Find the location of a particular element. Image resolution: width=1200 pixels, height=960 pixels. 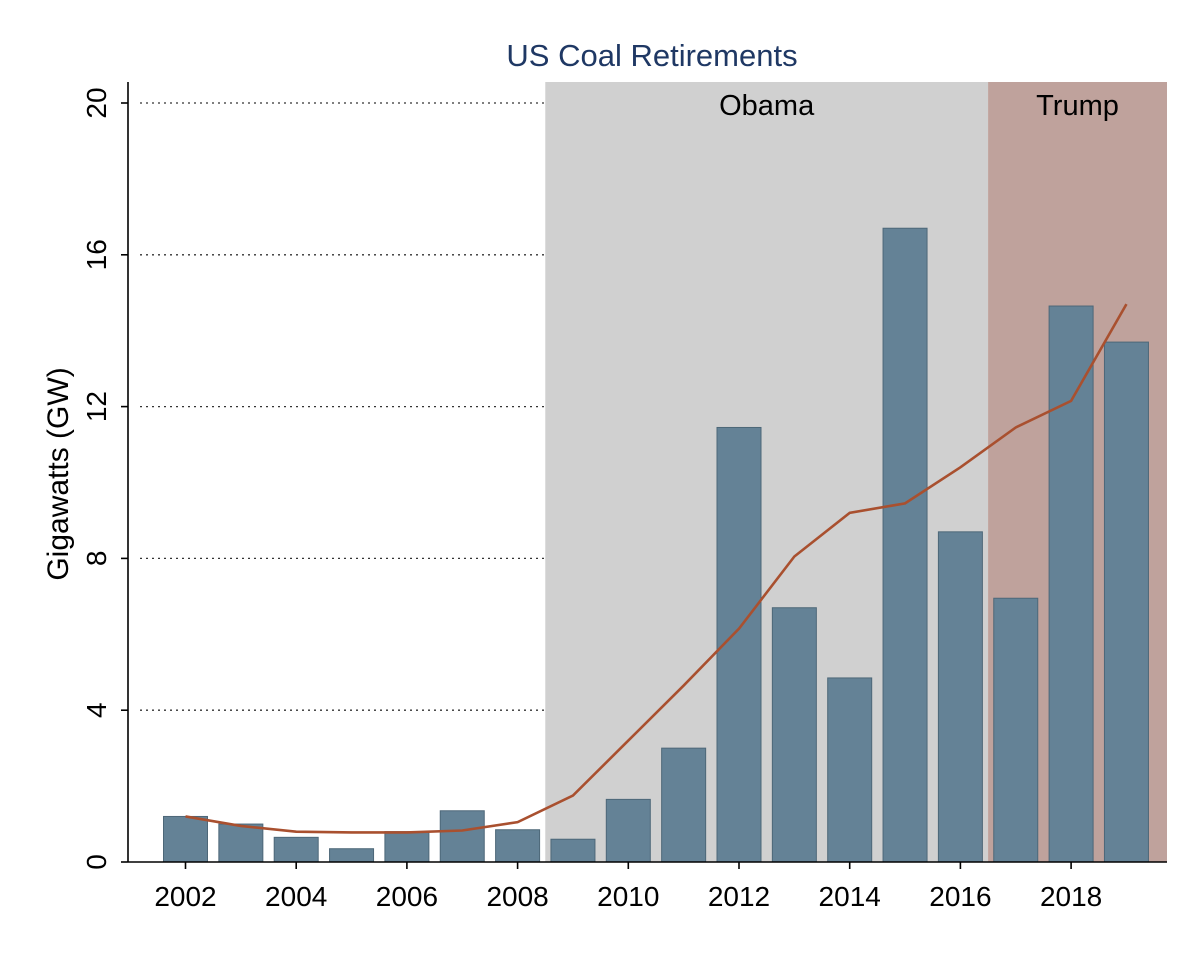

bar-2006 is located at coordinates (407, 847).